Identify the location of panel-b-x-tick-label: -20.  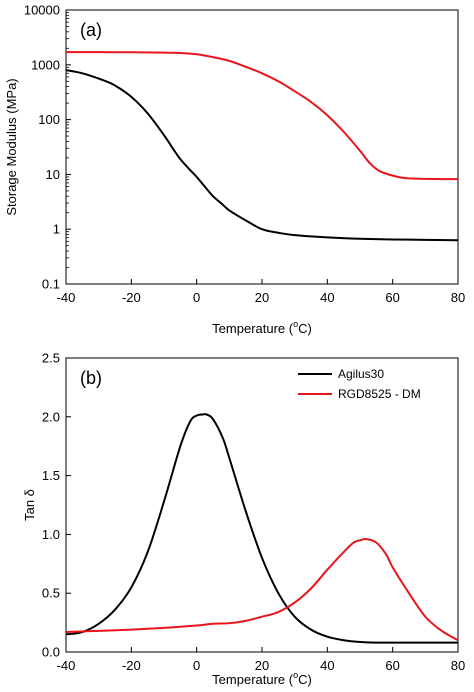
(131, 665).